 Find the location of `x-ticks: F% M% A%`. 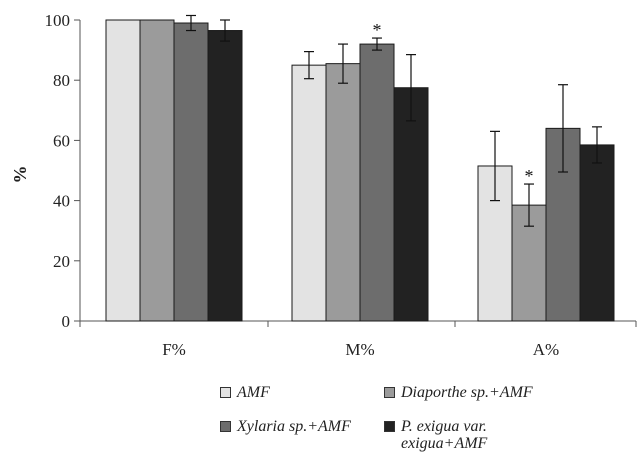

x-ticks: F% M% A% is located at coordinates (358, 340).